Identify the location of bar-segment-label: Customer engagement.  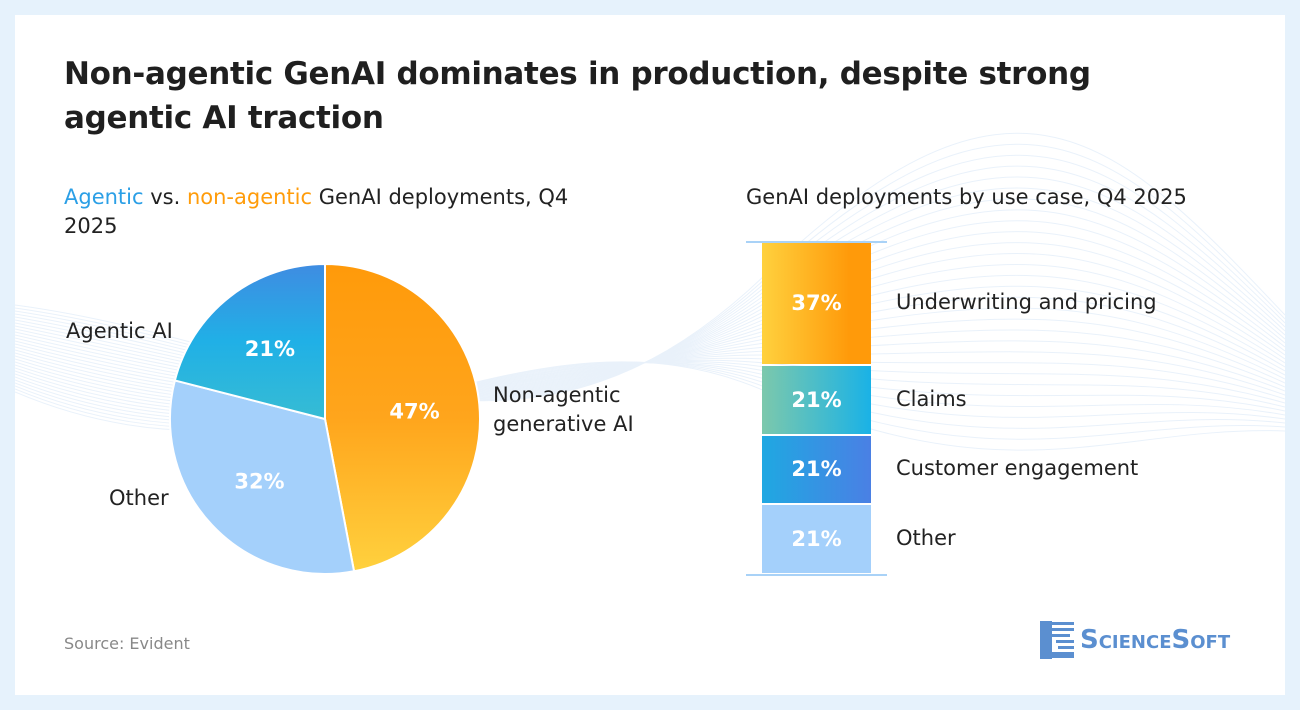
(1017, 468).